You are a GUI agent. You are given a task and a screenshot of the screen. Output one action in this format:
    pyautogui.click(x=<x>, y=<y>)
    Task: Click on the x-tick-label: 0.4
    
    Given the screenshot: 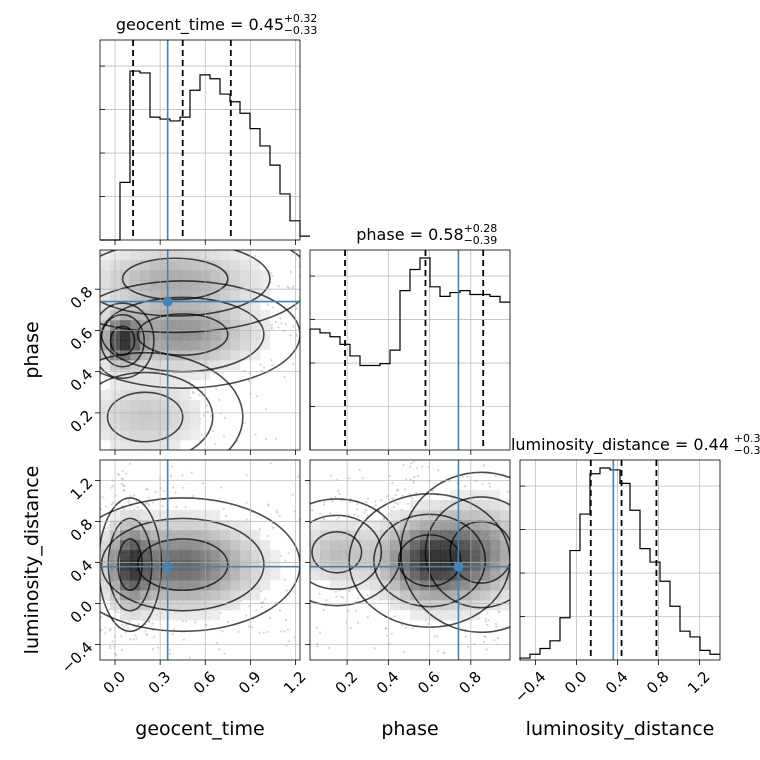 What is the action you would take?
    pyautogui.click(x=388, y=683)
    